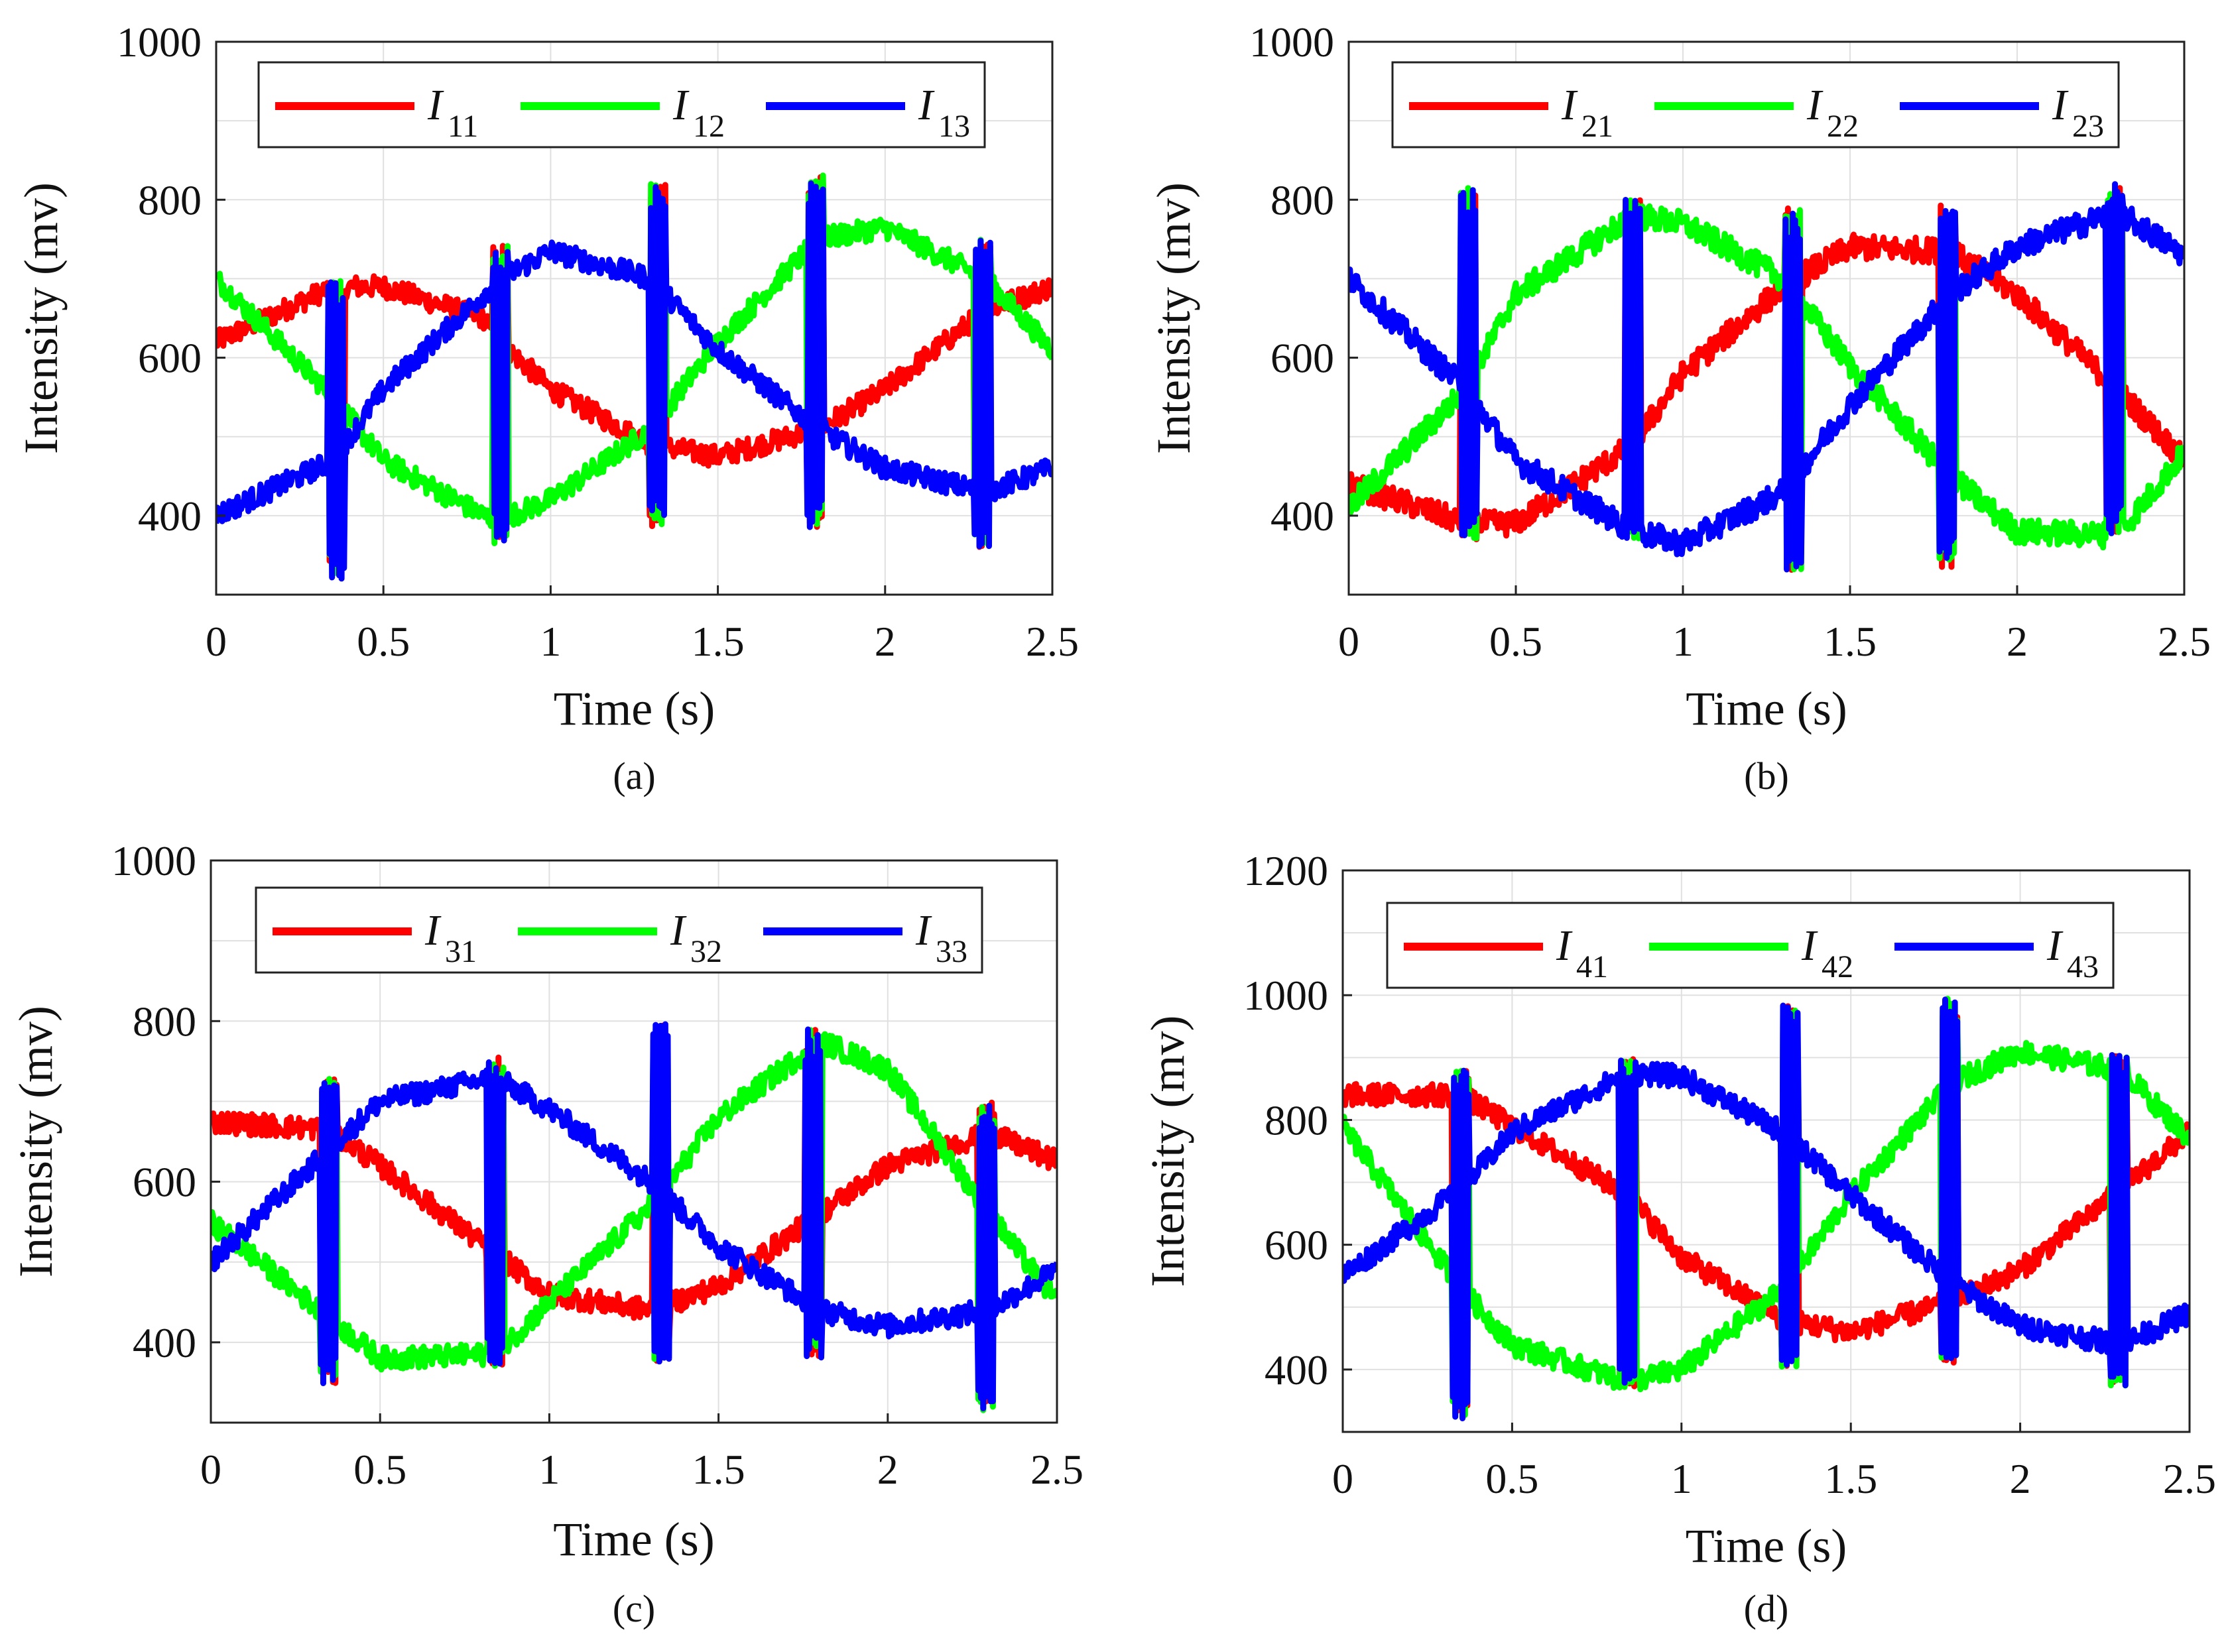 The height and width of the screenshot is (1652, 2228). Describe the element at coordinates (1766, 775) in the screenshot. I see `panel-caption: (b)` at that location.